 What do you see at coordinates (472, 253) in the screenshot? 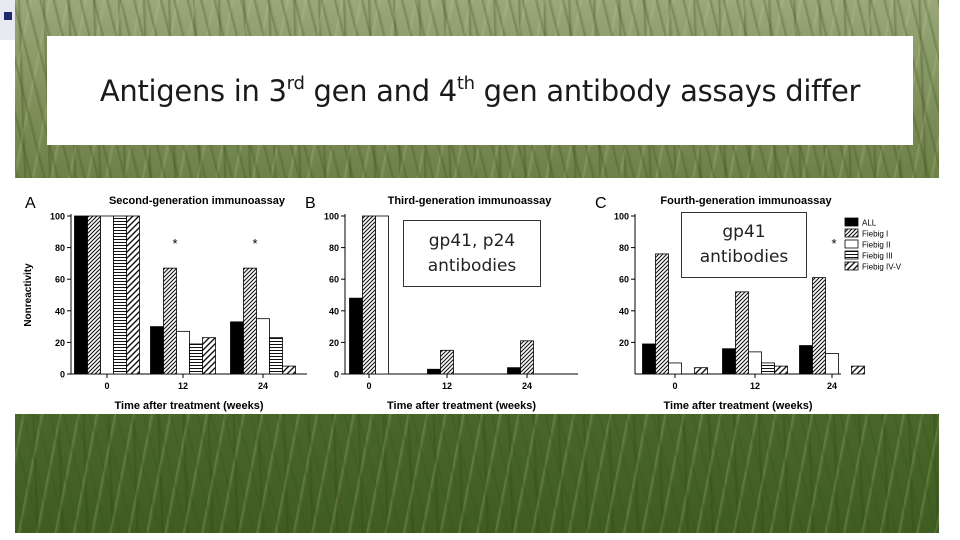
I see `callout-third-gen-antigens: gp41, p24 antibodies` at bounding box center [472, 253].